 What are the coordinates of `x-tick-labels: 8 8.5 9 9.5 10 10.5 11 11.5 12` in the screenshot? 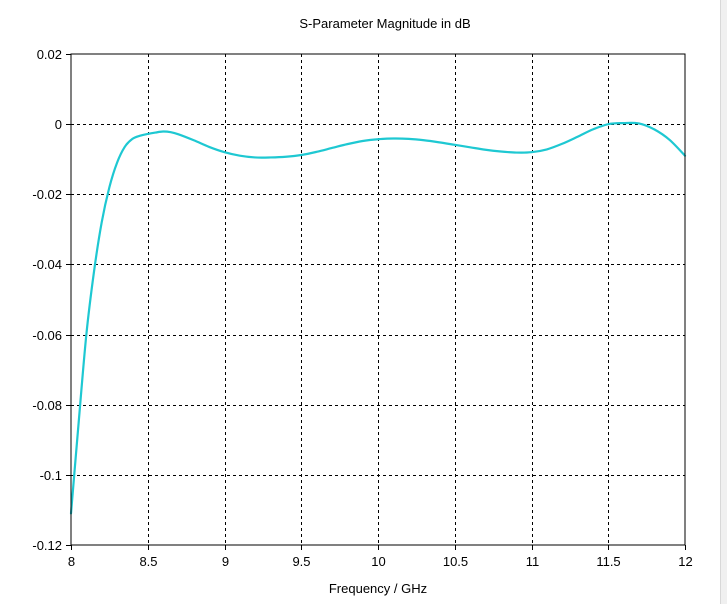 It's located at (380, 561).